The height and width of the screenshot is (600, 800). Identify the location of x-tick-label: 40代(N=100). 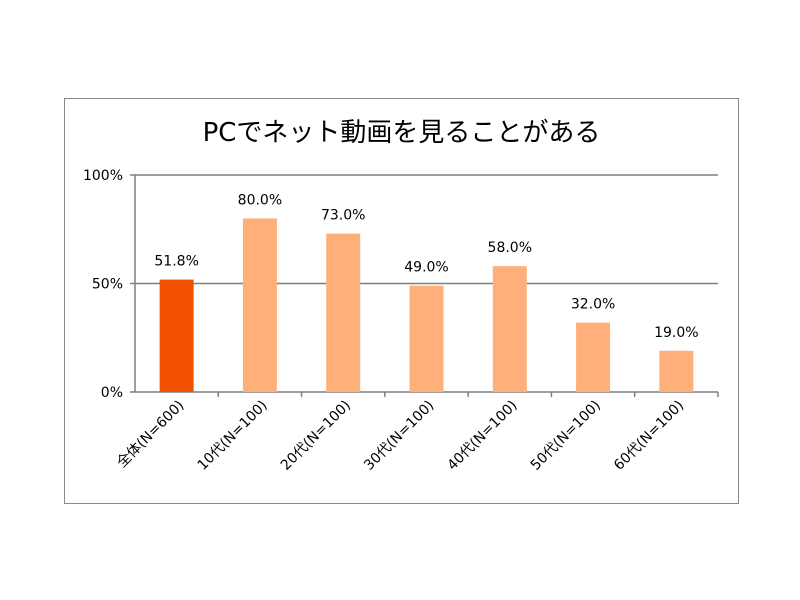
(482, 436).